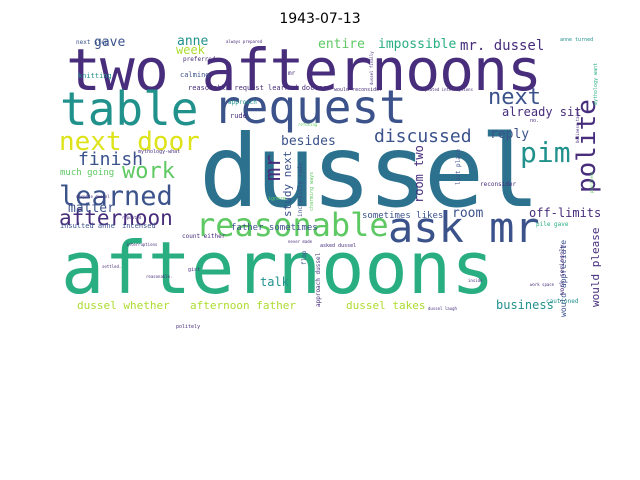  Describe the element at coordinates (446, 89) in the screenshot. I see `word: repeated interruptions` at that location.